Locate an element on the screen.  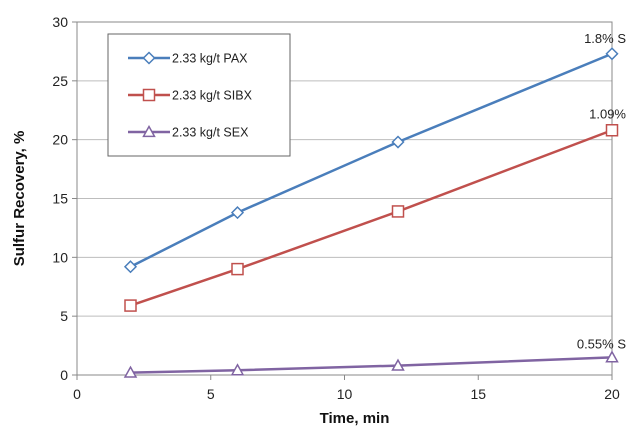
y-tick-label: 5 is located at coordinates (64, 316).